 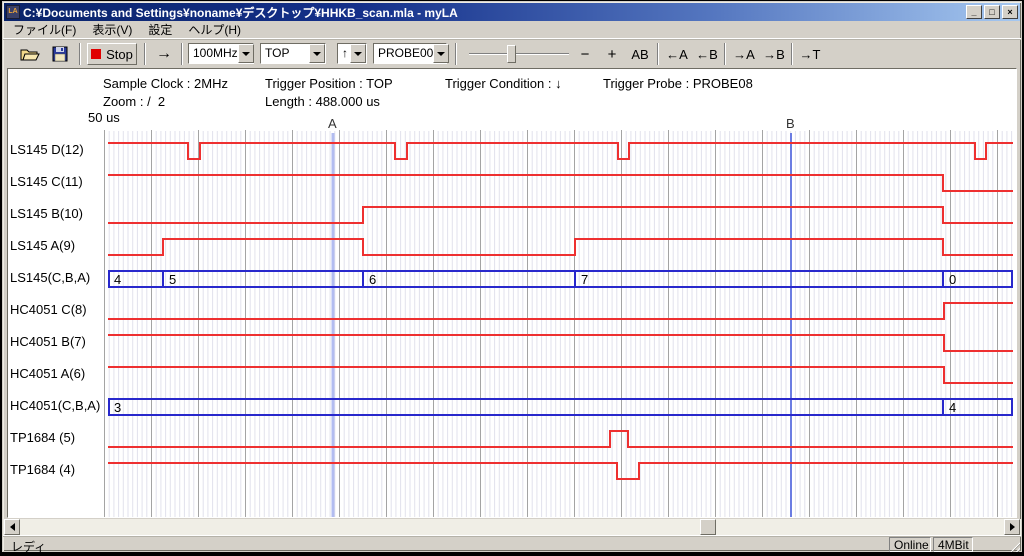 I want to click on scroll-right-icon, so click(x=1012, y=527).